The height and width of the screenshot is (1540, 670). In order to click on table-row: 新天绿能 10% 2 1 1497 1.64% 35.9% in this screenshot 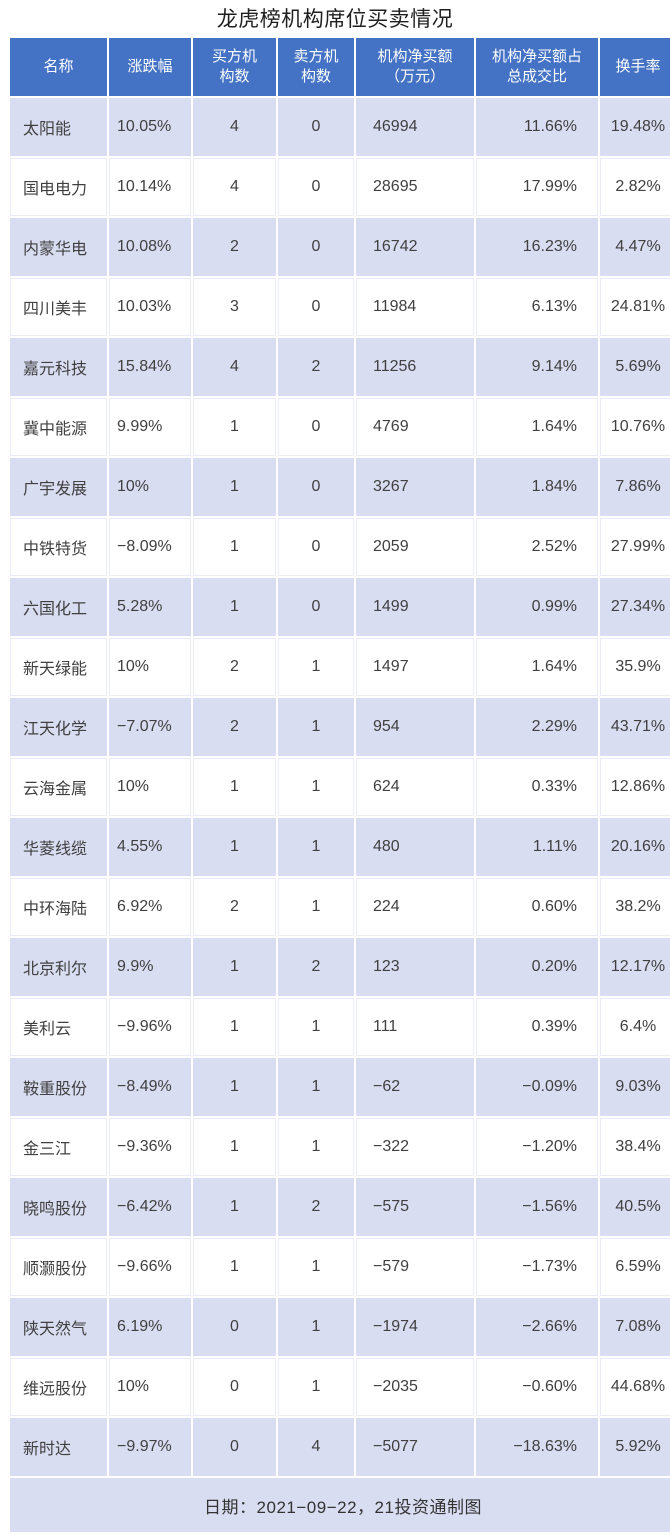, I will do `click(340, 667)`.